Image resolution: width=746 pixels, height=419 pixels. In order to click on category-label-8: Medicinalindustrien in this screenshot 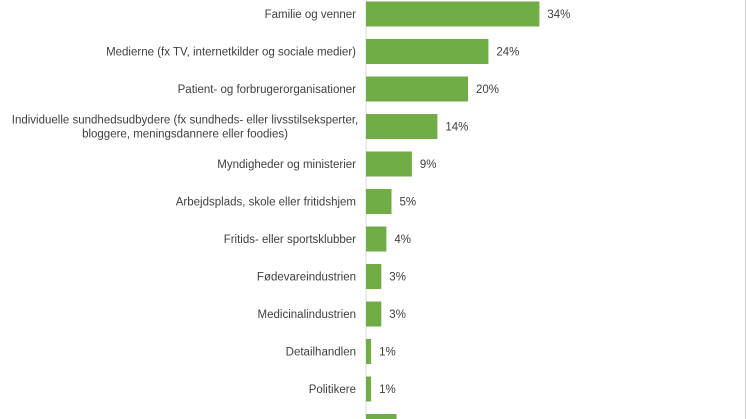, I will do `click(307, 315)`.